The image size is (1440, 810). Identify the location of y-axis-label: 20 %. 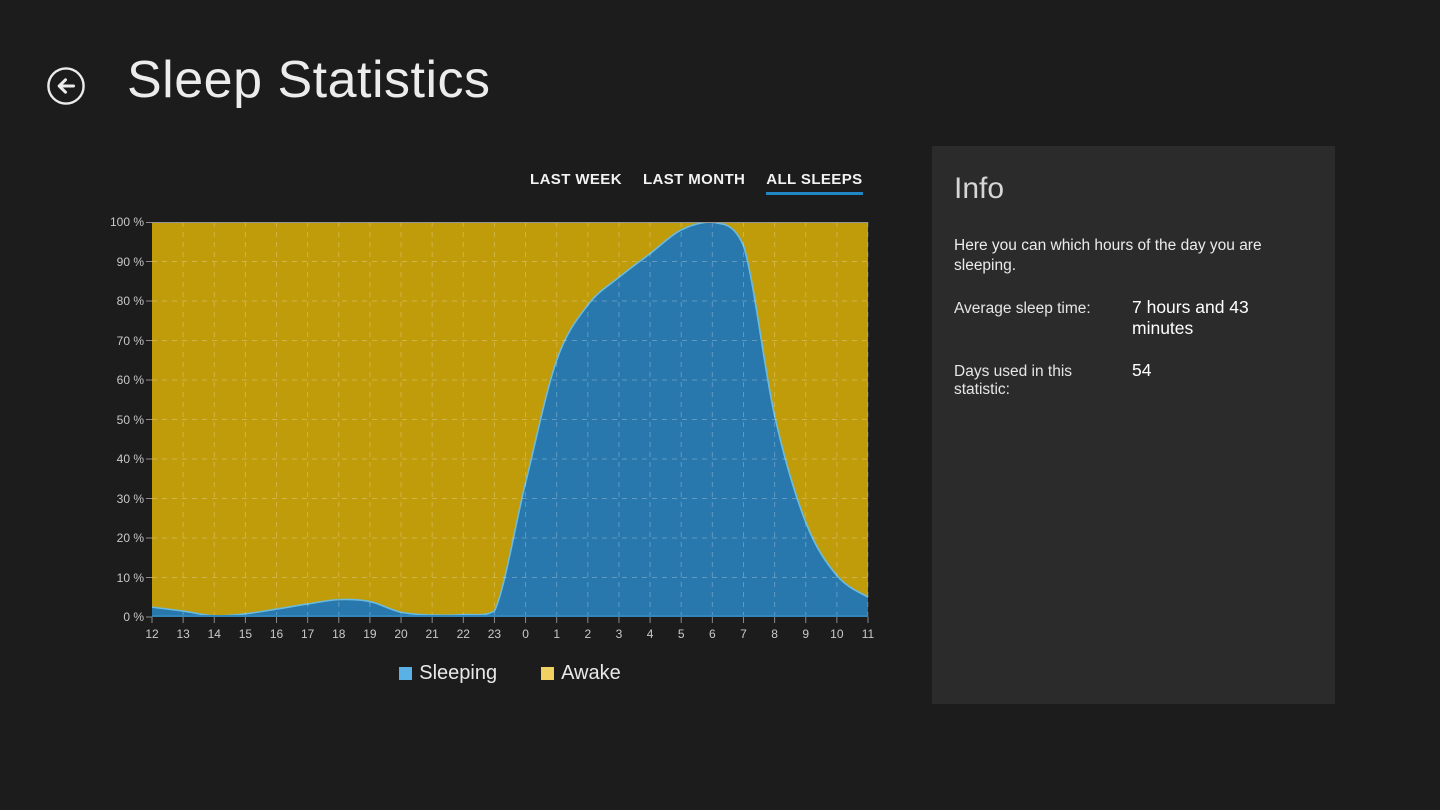
(130, 538).